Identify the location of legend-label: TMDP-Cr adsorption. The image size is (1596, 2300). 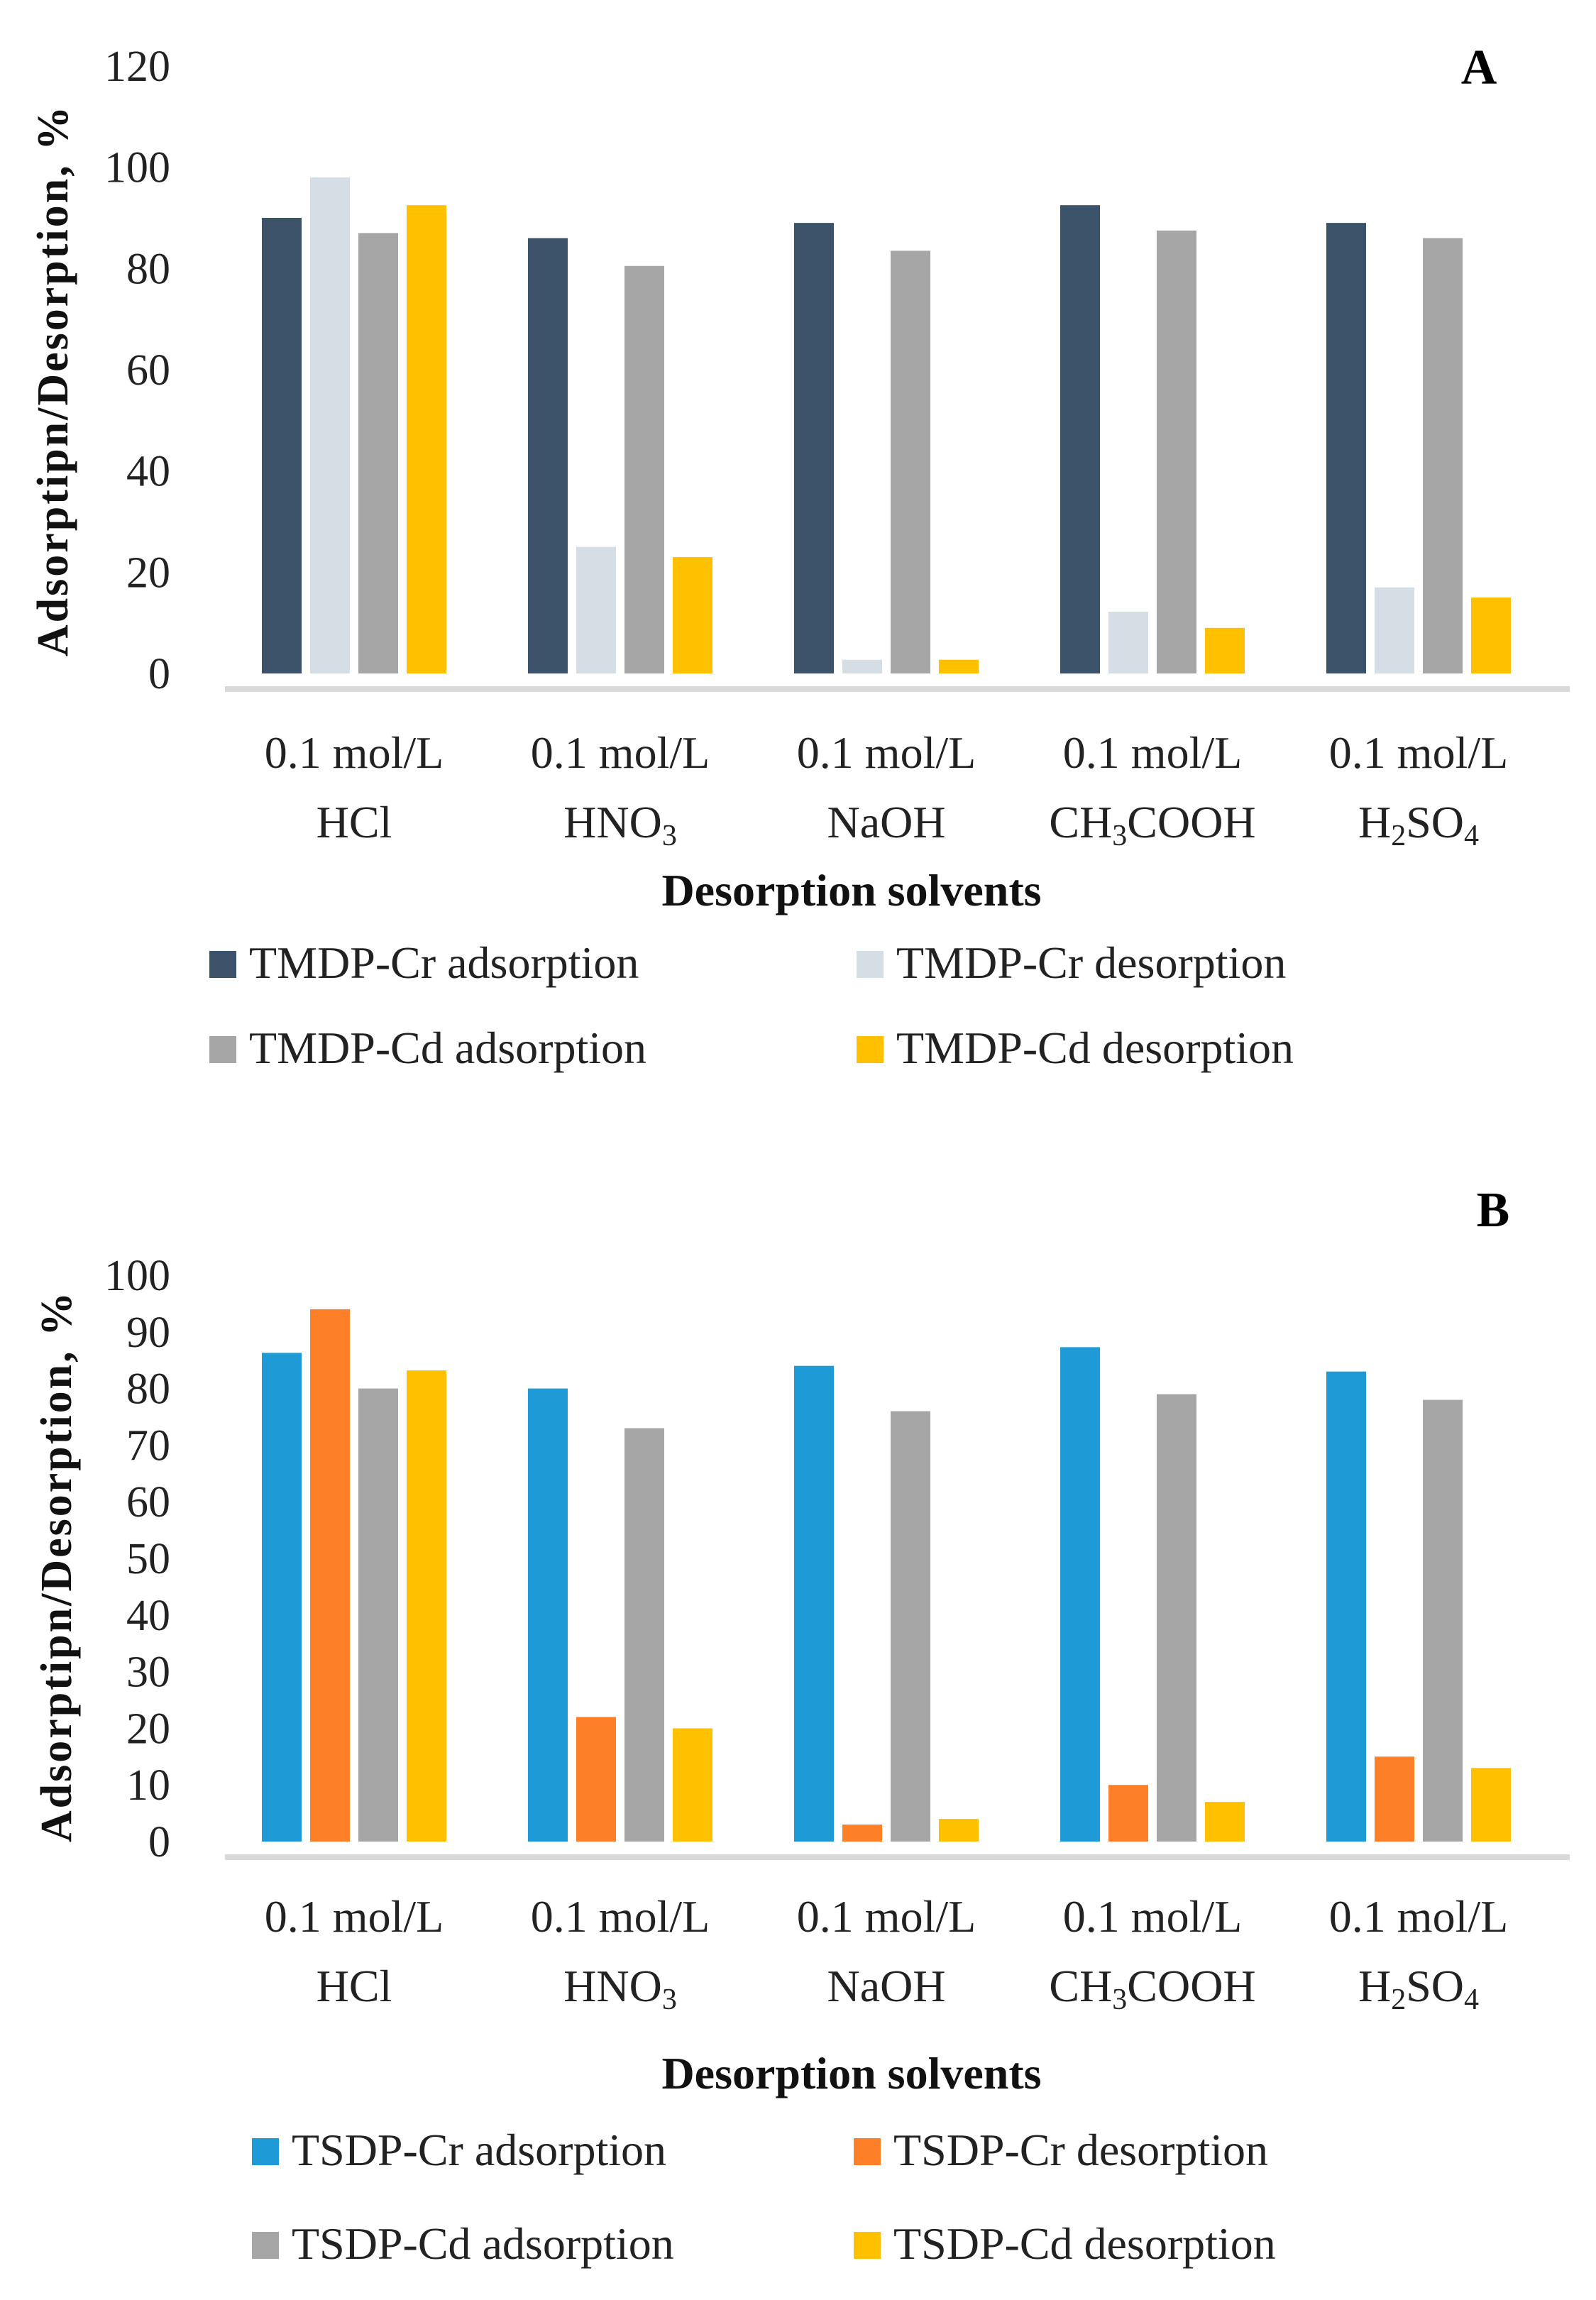
(444, 963).